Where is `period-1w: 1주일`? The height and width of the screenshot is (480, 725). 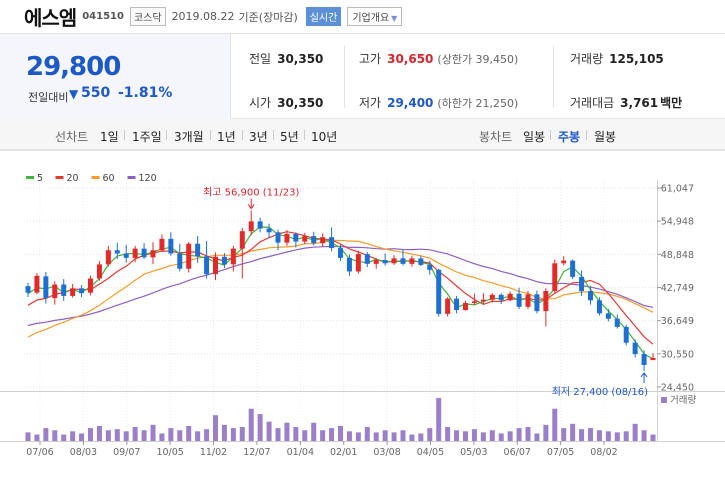
period-1w: 1주일 is located at coordinates (147, 137).